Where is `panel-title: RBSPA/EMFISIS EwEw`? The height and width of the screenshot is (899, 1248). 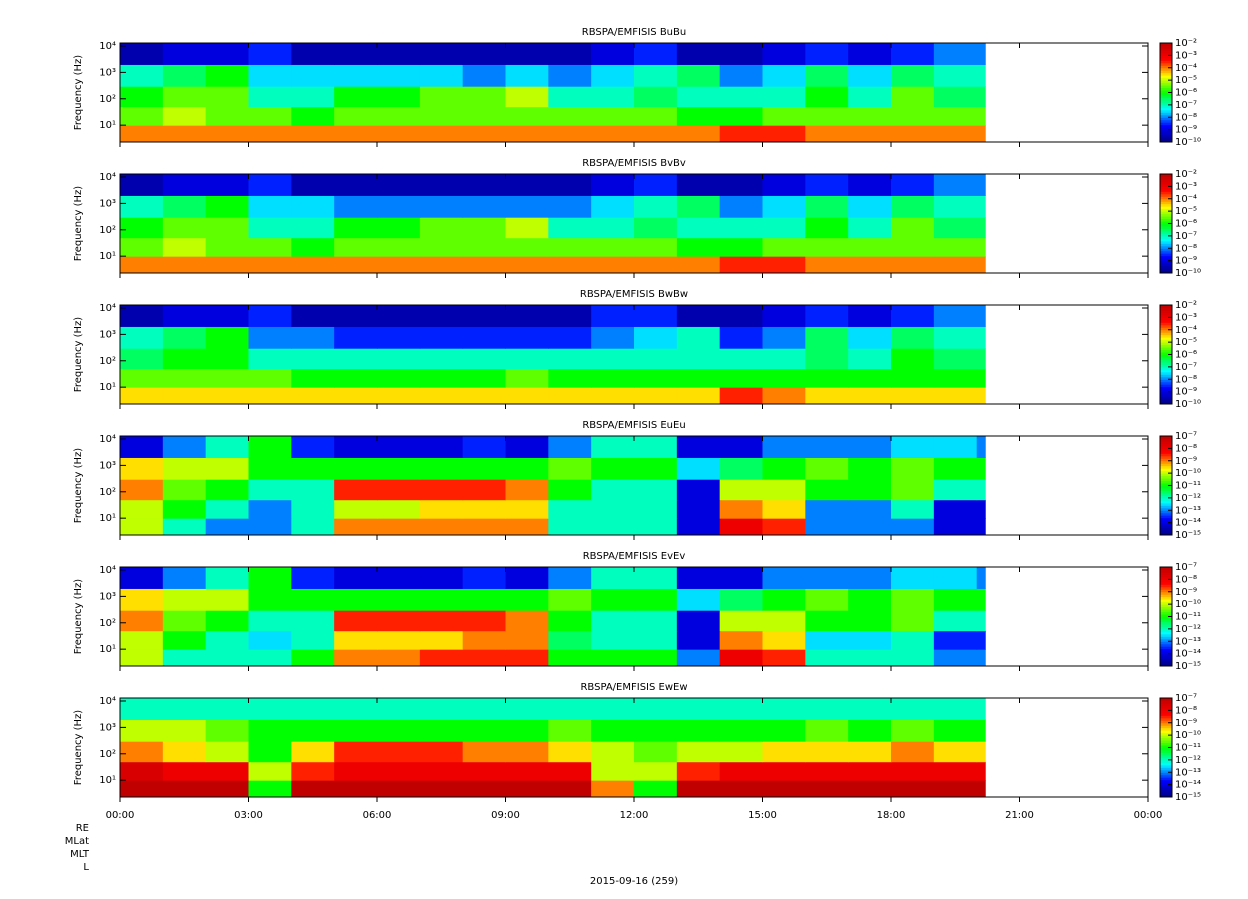 panel-title: RBSPA/EMFISIS EwEw is located at coordinates (633, 687).